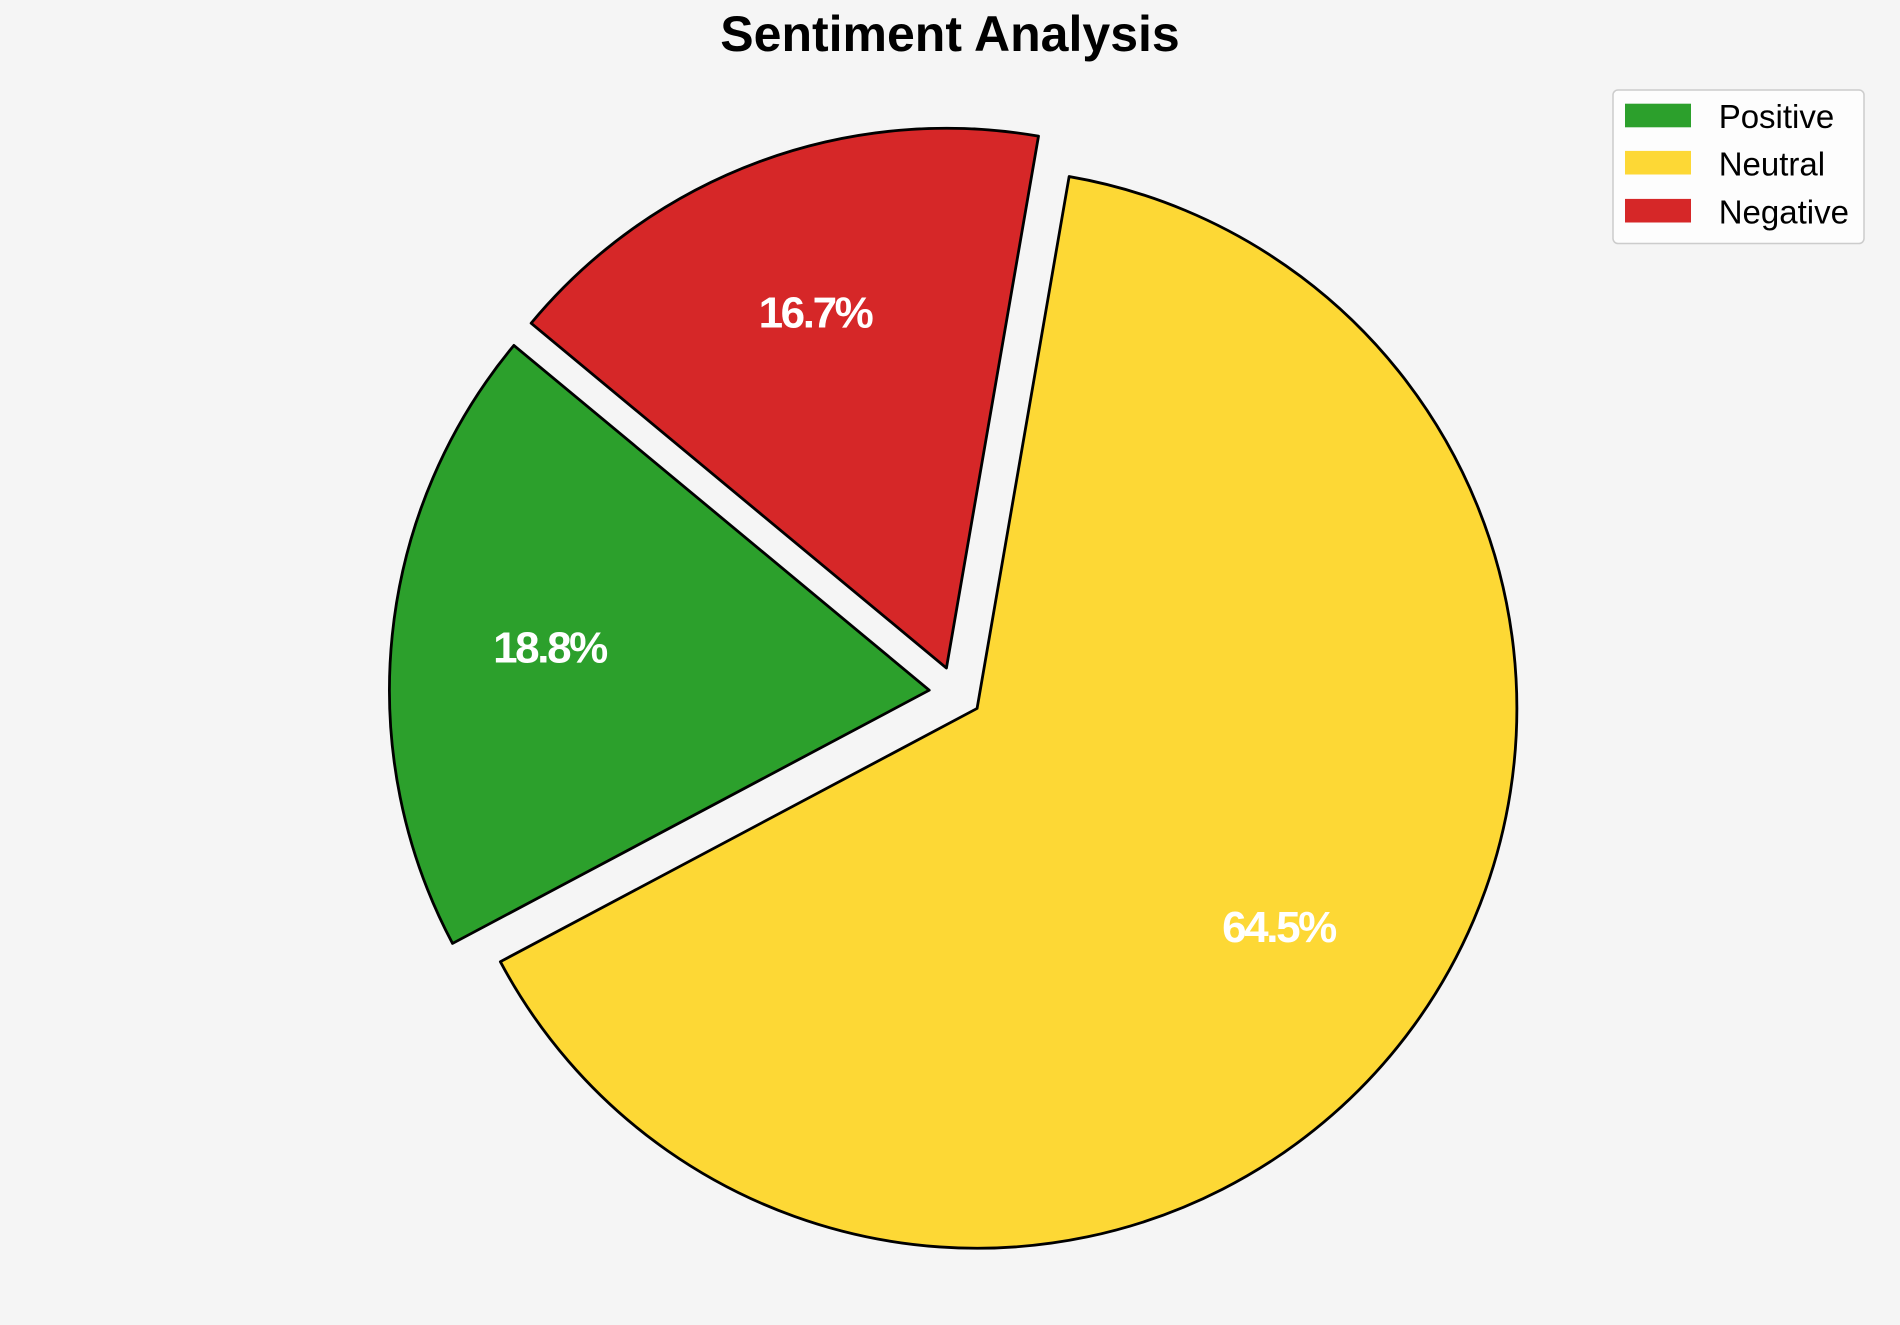 Image resolution: width=1900 pixels, height=1325 pixels. I want to click on svg-text: 16.7%, so click(816, 313).